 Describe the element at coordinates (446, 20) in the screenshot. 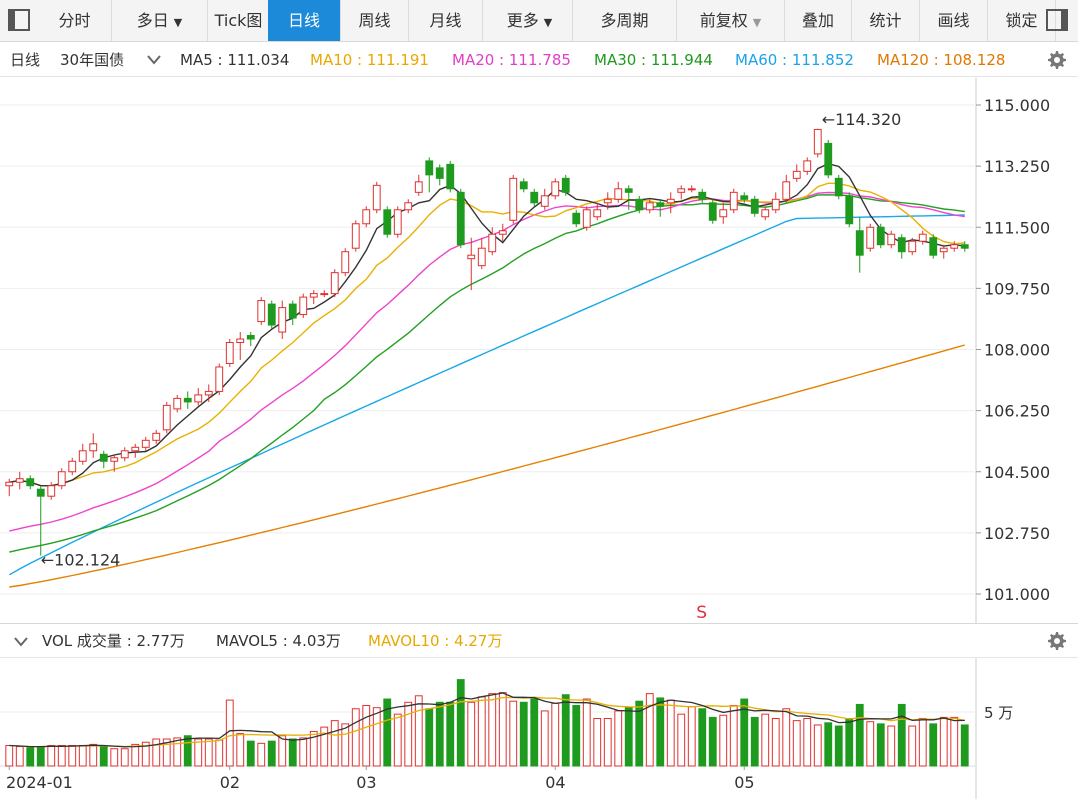

I see `tab-6: 月线` at that location.